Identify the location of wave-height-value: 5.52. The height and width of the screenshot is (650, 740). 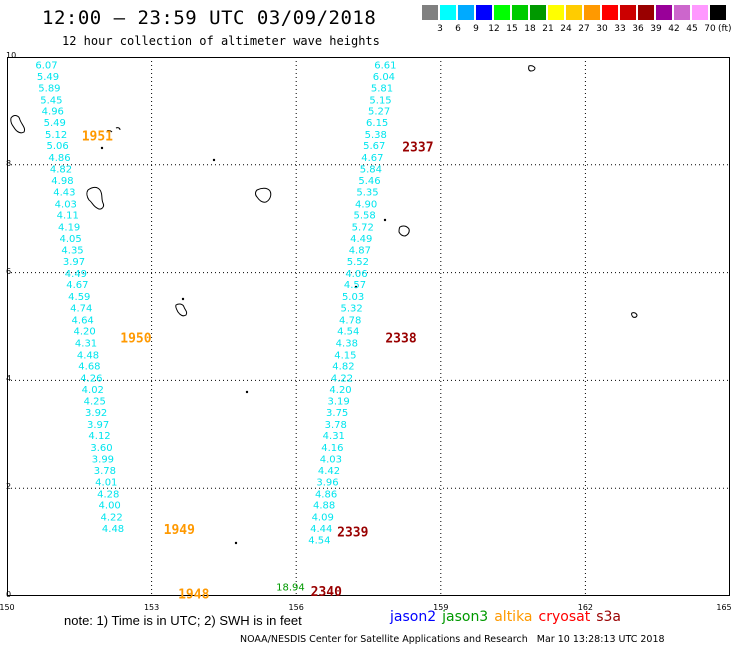
(358, 262).